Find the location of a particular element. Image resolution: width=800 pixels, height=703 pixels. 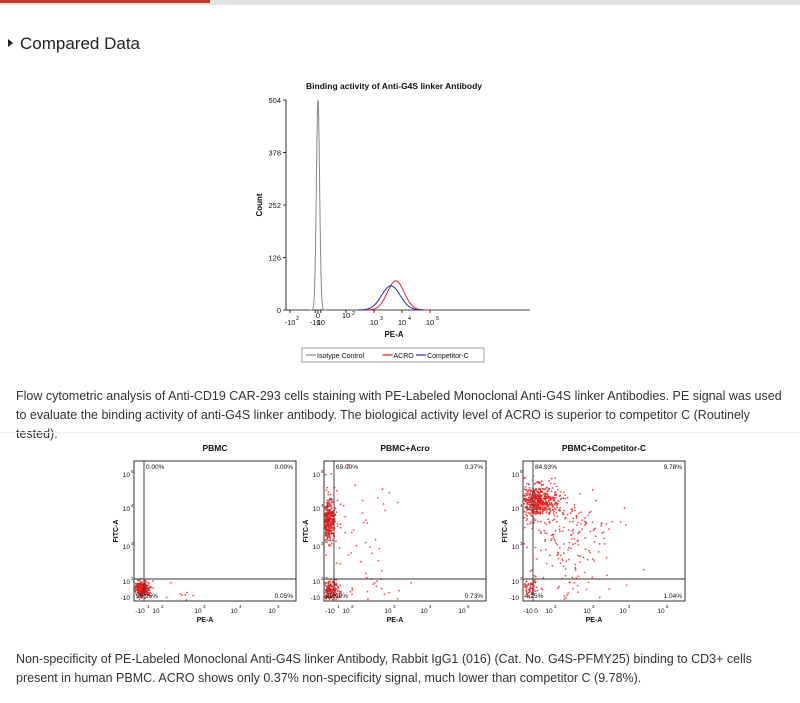

legend-entry: Isotype Control is located at coordinates (341, 356).